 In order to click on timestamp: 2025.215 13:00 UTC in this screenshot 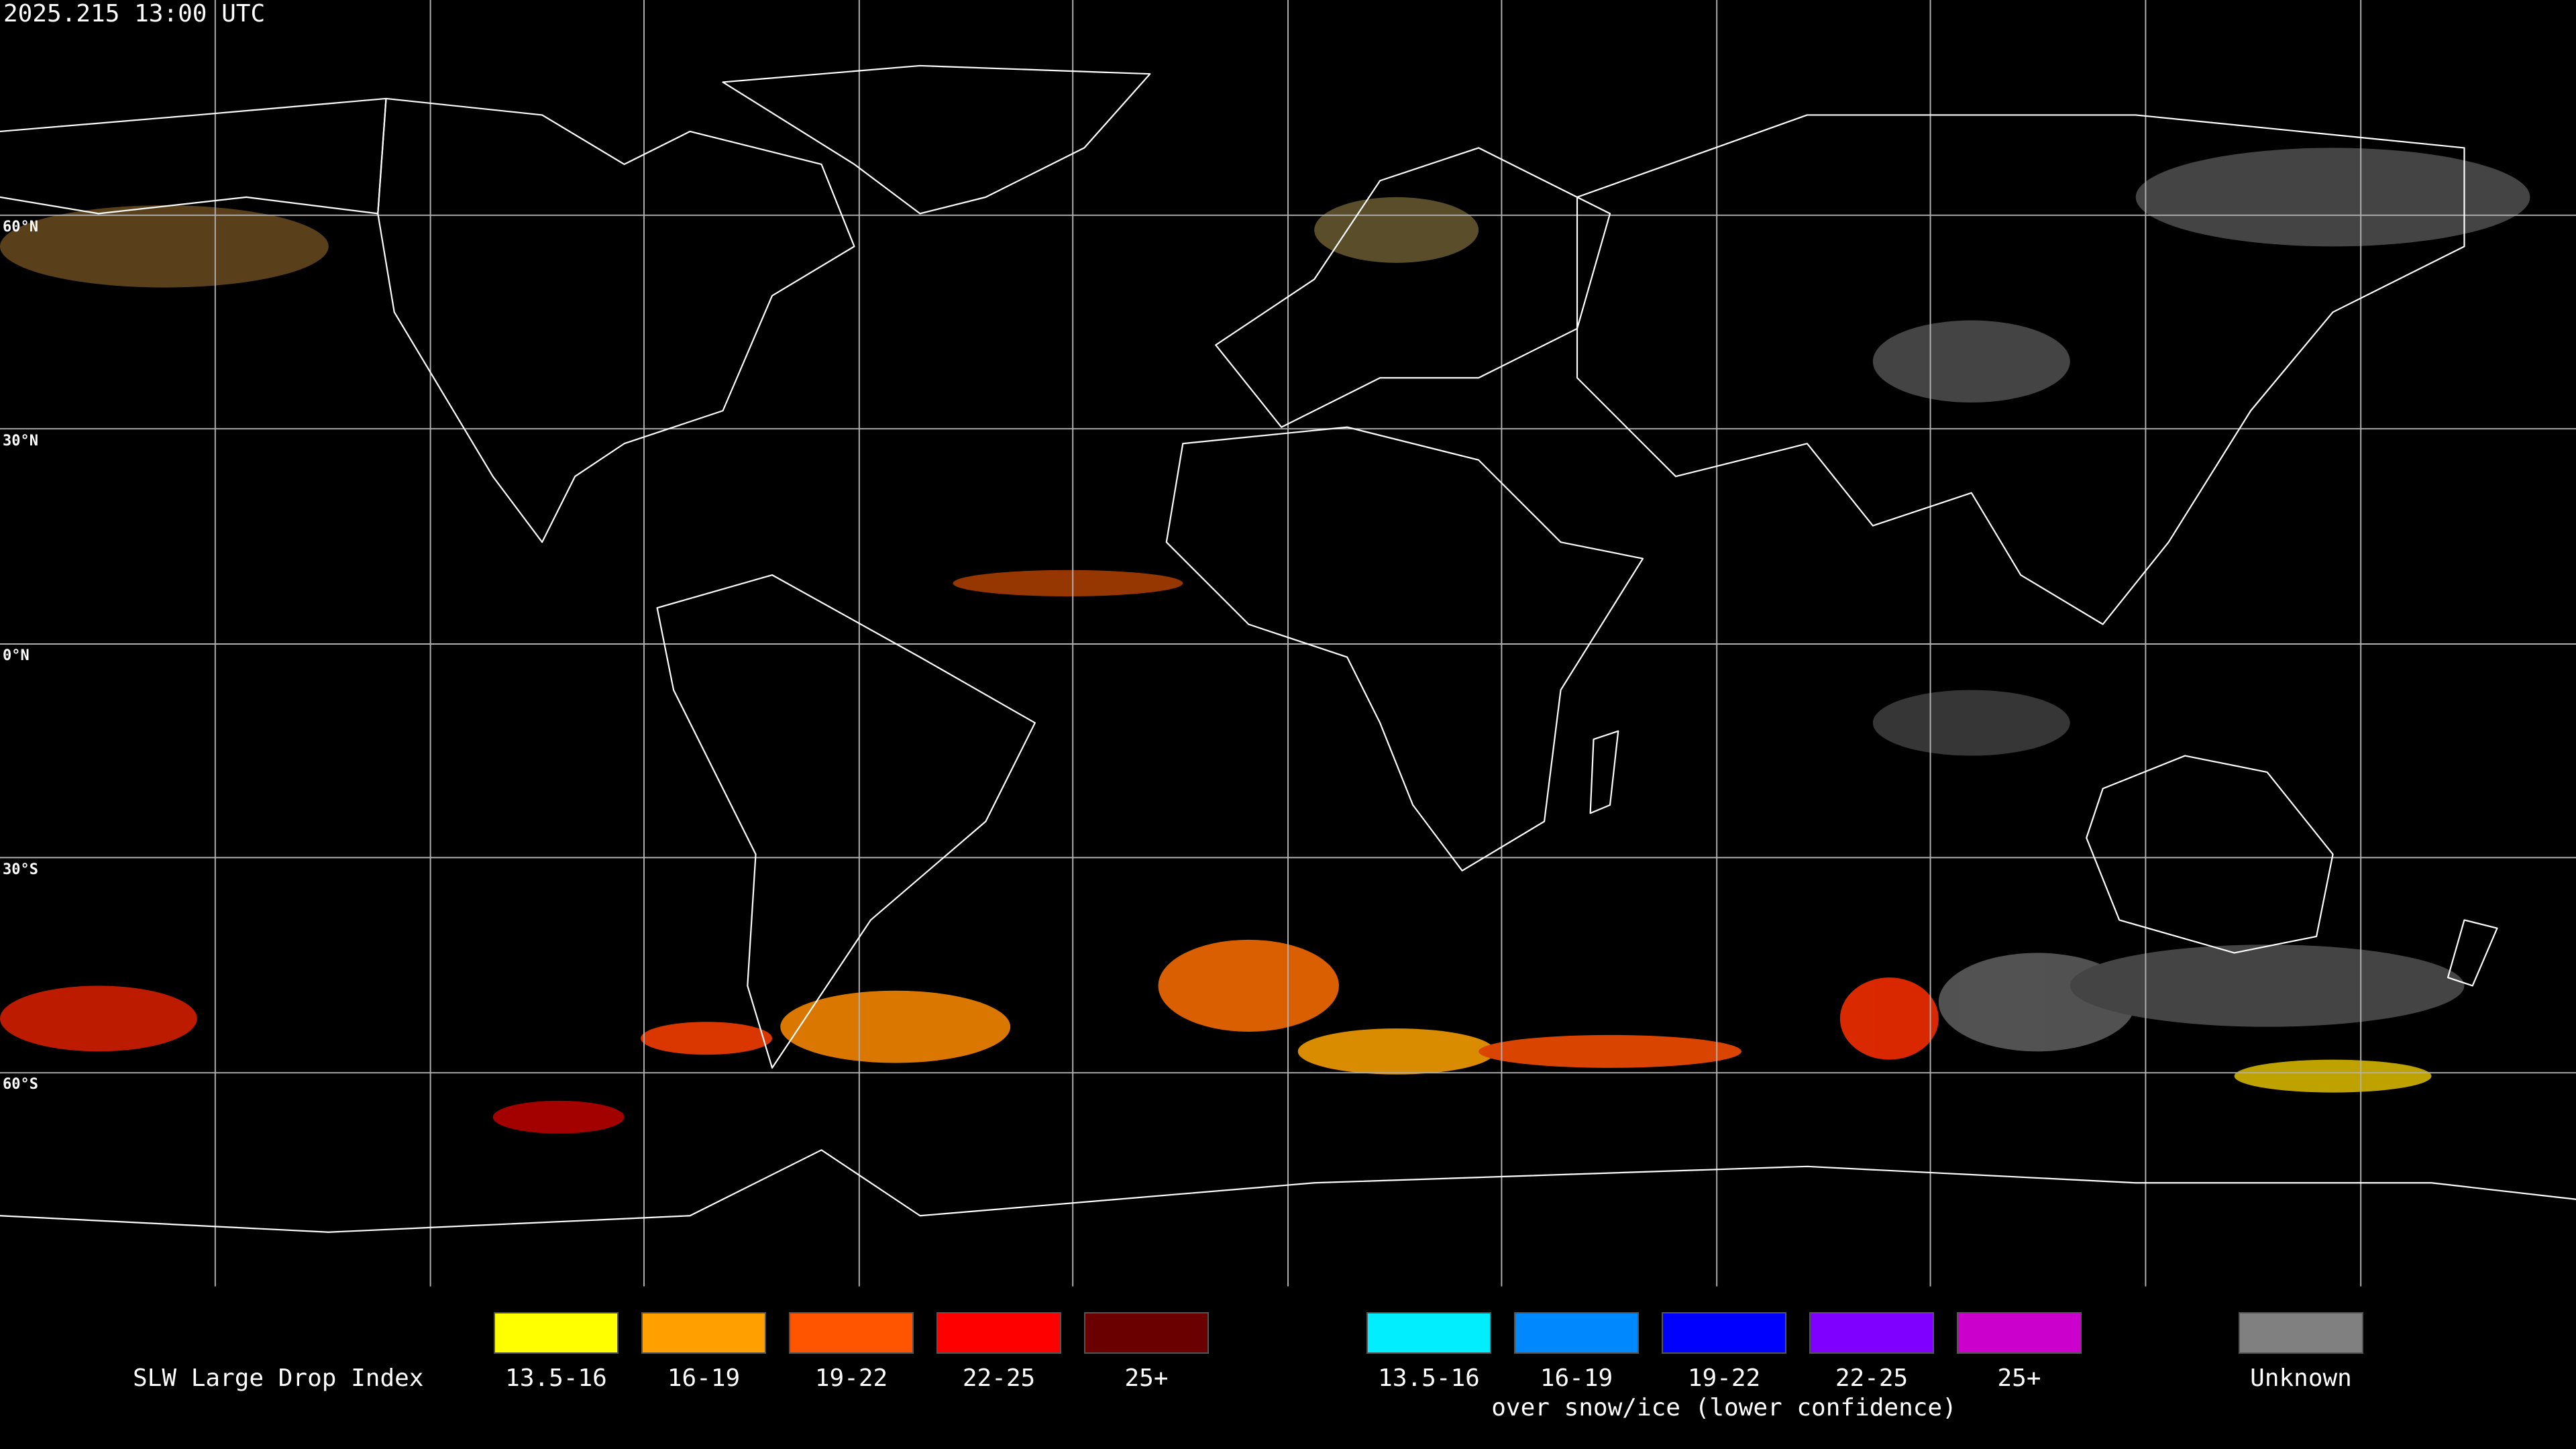, I will do `click(134, 14)`.